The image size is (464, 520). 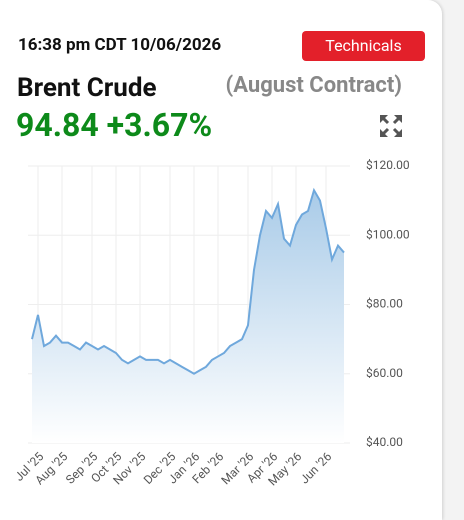 I want to click on price: 94.84 +3.67%, so click(x=114, y=125).